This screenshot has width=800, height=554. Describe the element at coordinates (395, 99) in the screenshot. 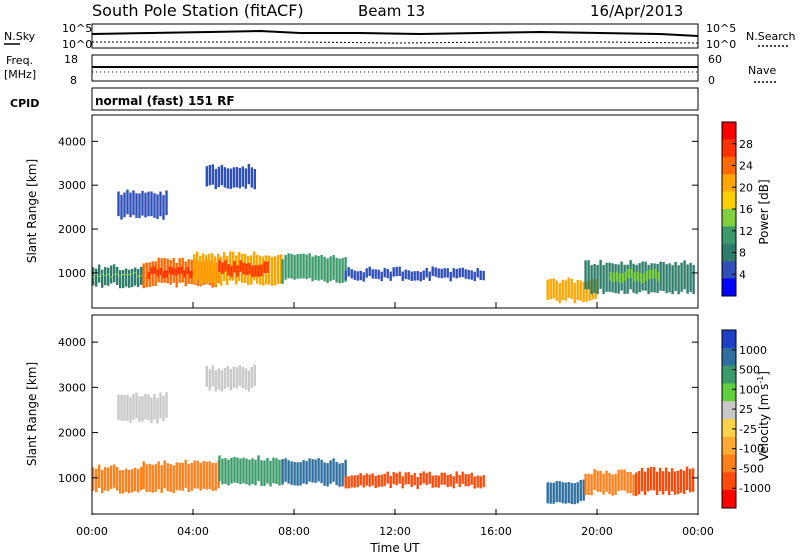

I see `cpid-frame` at that location.